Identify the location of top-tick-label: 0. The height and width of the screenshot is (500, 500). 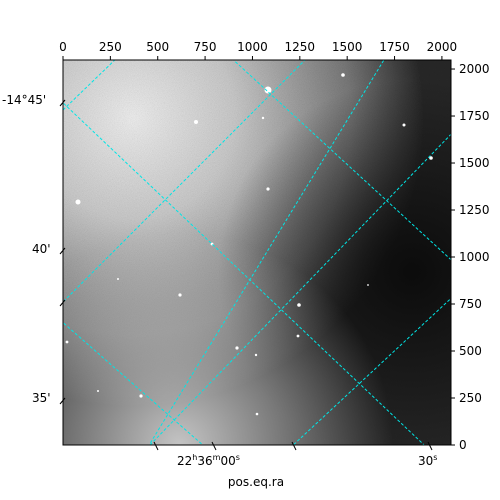
(63, 47).